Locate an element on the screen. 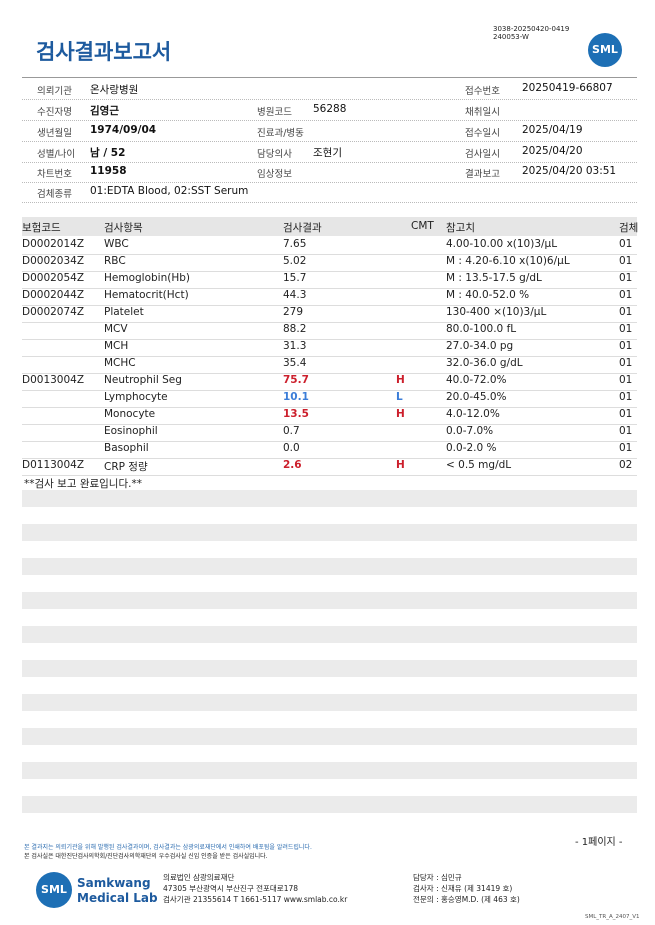 This screenshot has height=925, width=655. field-label: 담당의사 is located at coordinates (274, 154).